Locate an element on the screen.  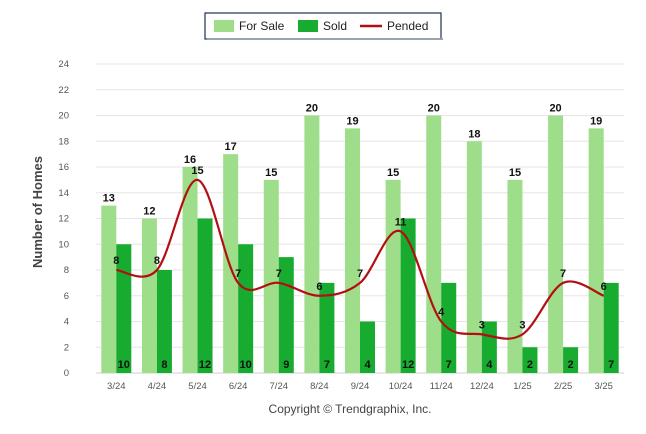
y-tick-6: 6 is located at coordinates (66, 296).